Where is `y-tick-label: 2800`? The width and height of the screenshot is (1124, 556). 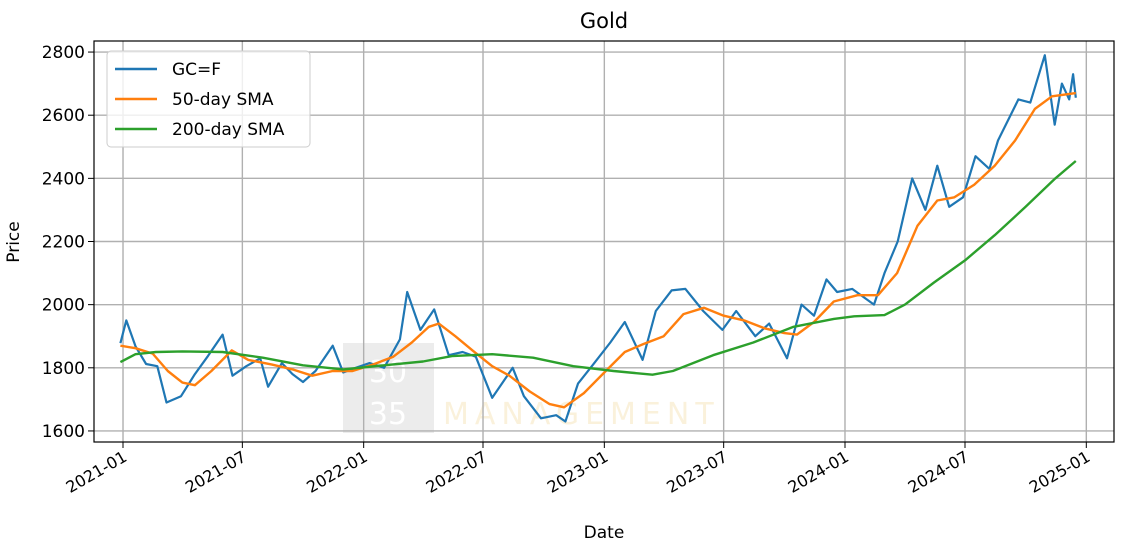 y-tick-label: 2800 is located at coordinates (63, 53).